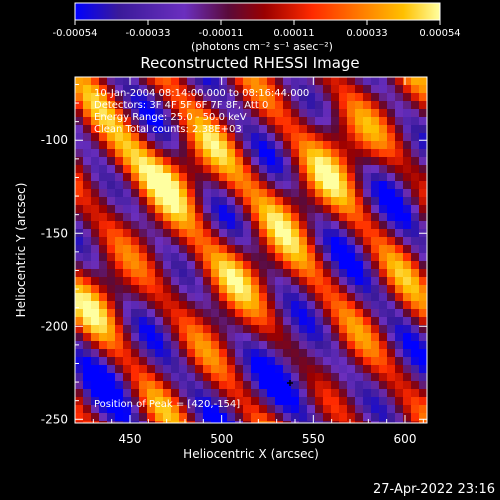  Describe the element at coordinates (148, 33) in the screenshot. I see `colorbar-tick-label: -0.00033` at that location.